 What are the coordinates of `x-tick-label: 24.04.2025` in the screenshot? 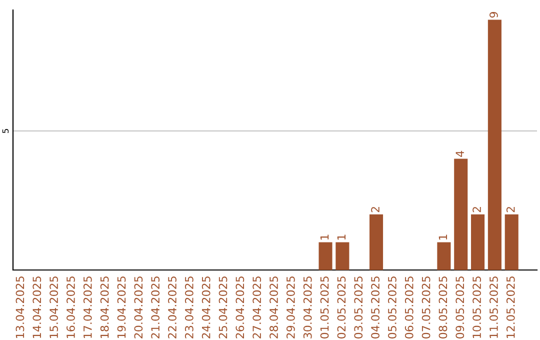 It's located at (206, 307).